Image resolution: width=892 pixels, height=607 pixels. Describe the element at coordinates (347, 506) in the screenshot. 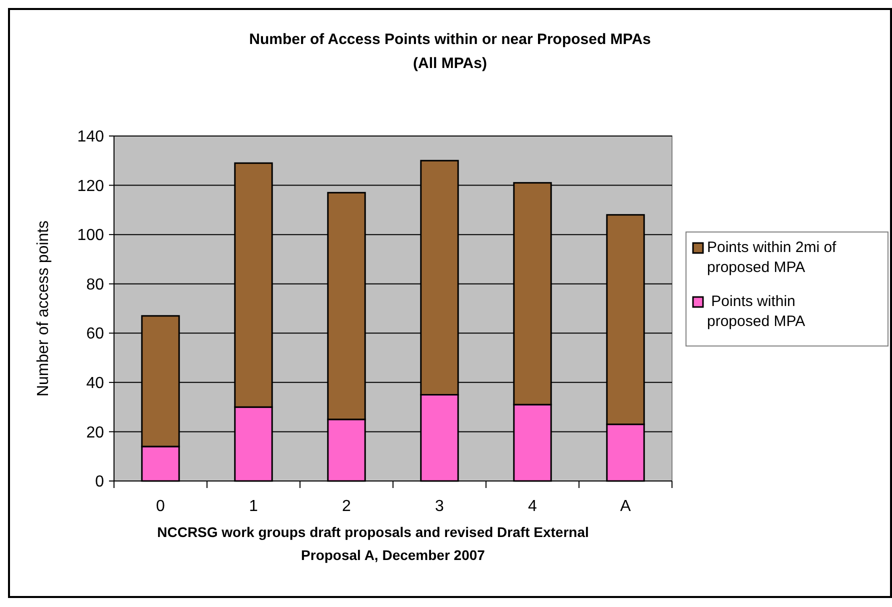

I see `x-tick-label: 2` at that location.